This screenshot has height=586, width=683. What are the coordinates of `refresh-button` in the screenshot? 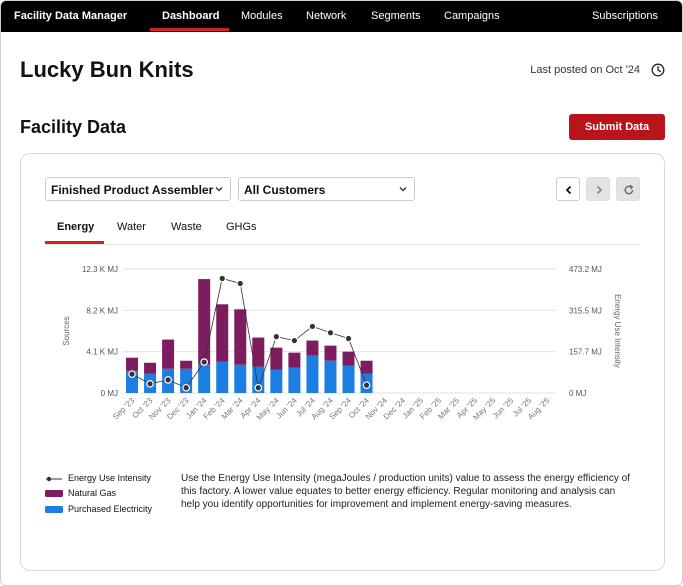 It's located at (628, 189).